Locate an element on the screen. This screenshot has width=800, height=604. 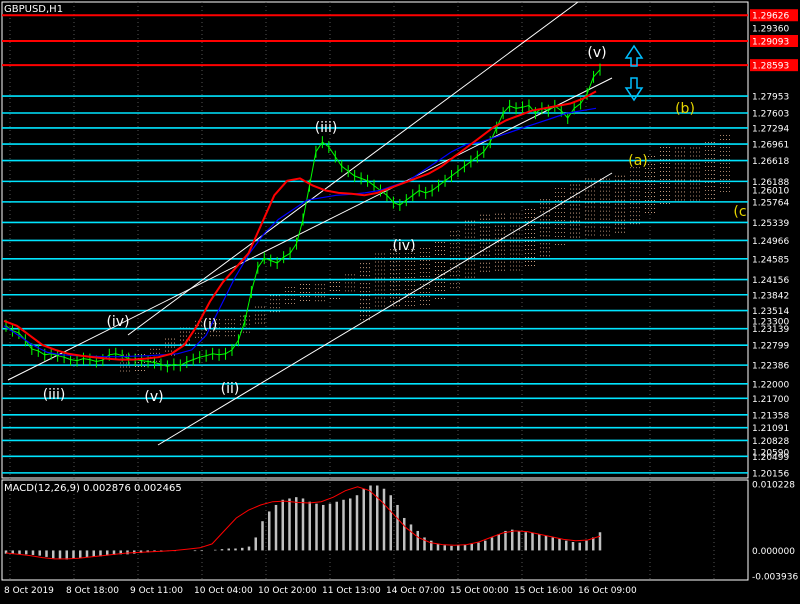
y-axis-label: 1.25339 is located at coordinates (770, 224).